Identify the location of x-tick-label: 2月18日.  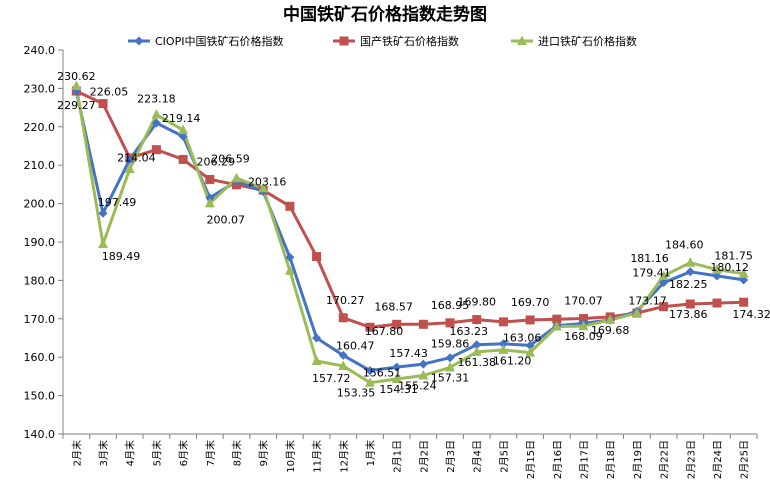
(611, 459).